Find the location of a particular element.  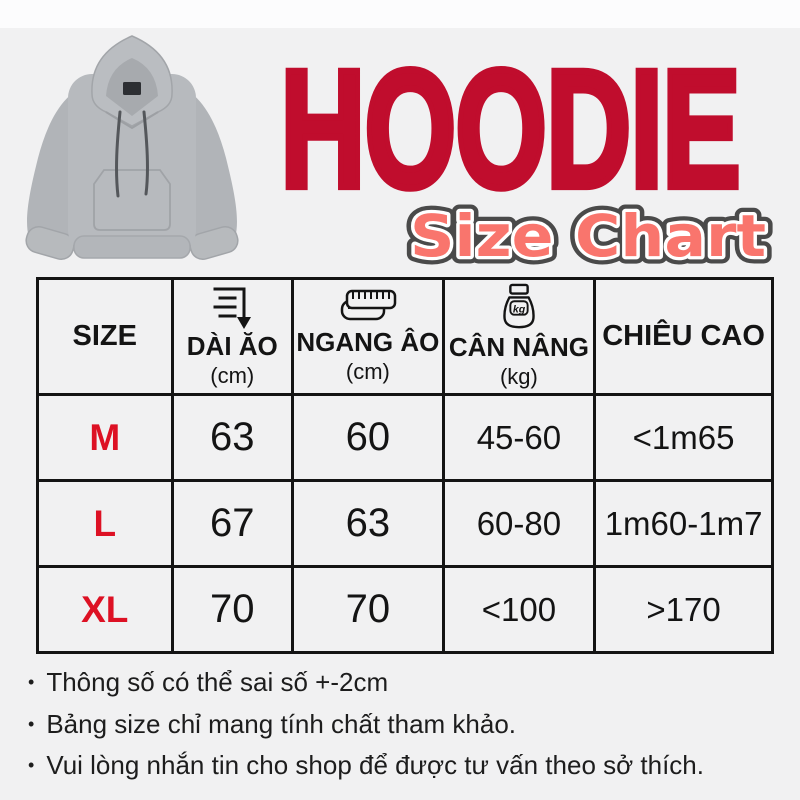

col-header-dai-ao: DÀI ĂO (cm) is located at coordinates (232, 336).